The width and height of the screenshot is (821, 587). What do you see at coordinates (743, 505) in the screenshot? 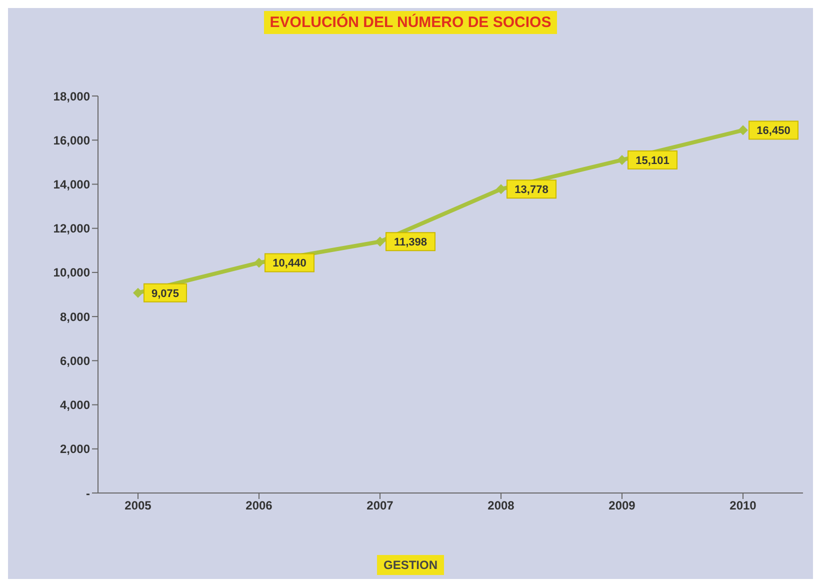
I see `x-tick-label: 2010` at bounding box center [743, 505].